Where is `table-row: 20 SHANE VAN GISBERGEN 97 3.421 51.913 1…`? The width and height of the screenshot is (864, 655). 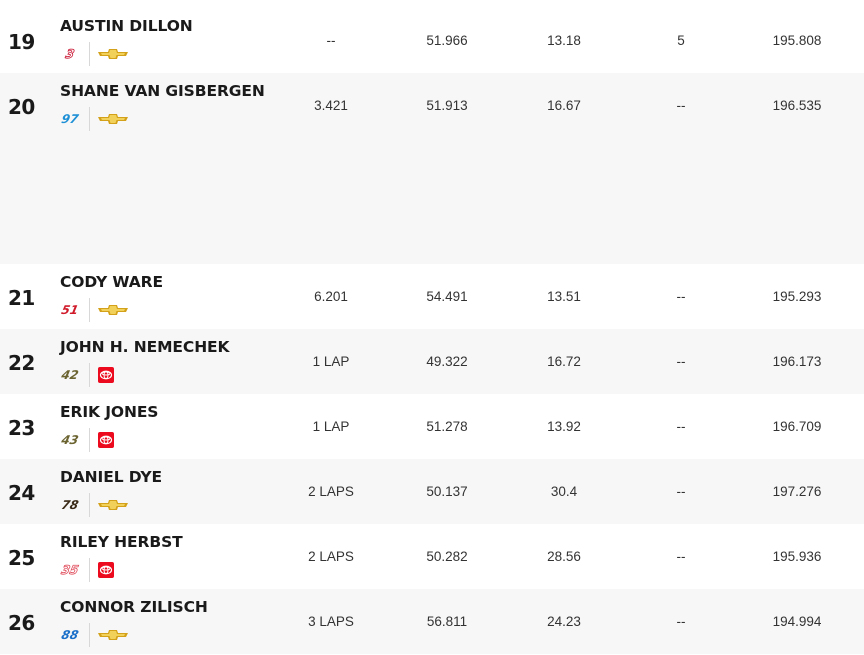 table-row: 20 SHANE VAN GISBERGEN 97 3.421 51.913 1… is located at coordinates (432, 105).